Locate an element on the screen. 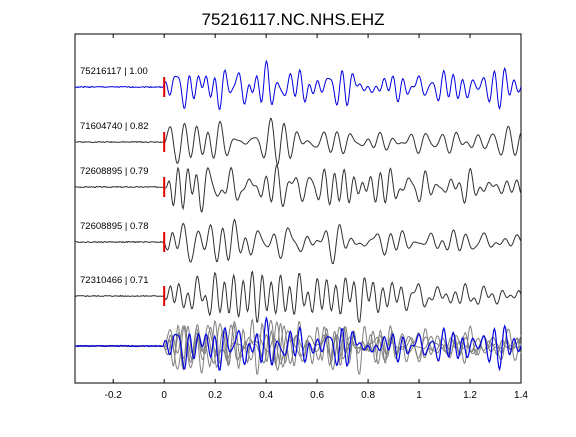  trace-label: 75216117 | 1.00 is located at coordinates (114, 71).